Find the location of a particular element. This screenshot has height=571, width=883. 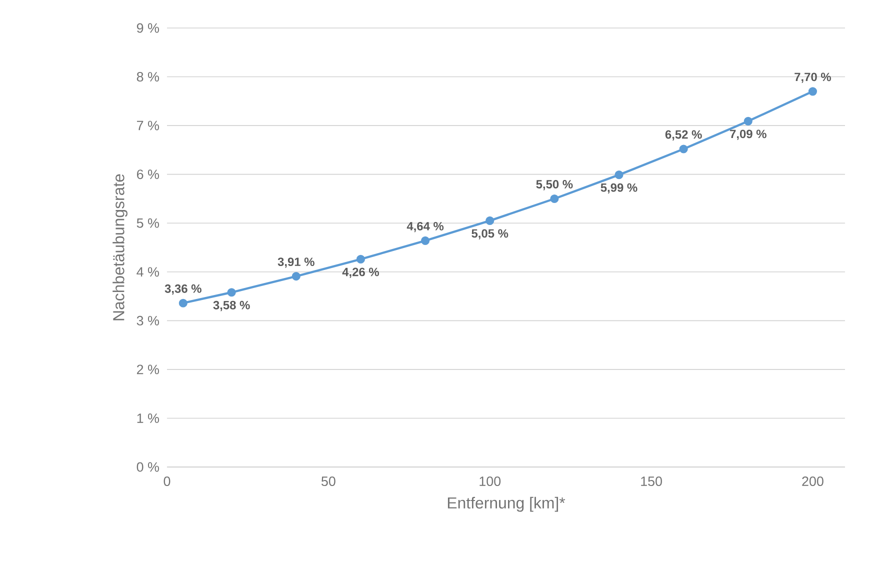

data-label: 5,50 % is located at coordinates (554, 185).